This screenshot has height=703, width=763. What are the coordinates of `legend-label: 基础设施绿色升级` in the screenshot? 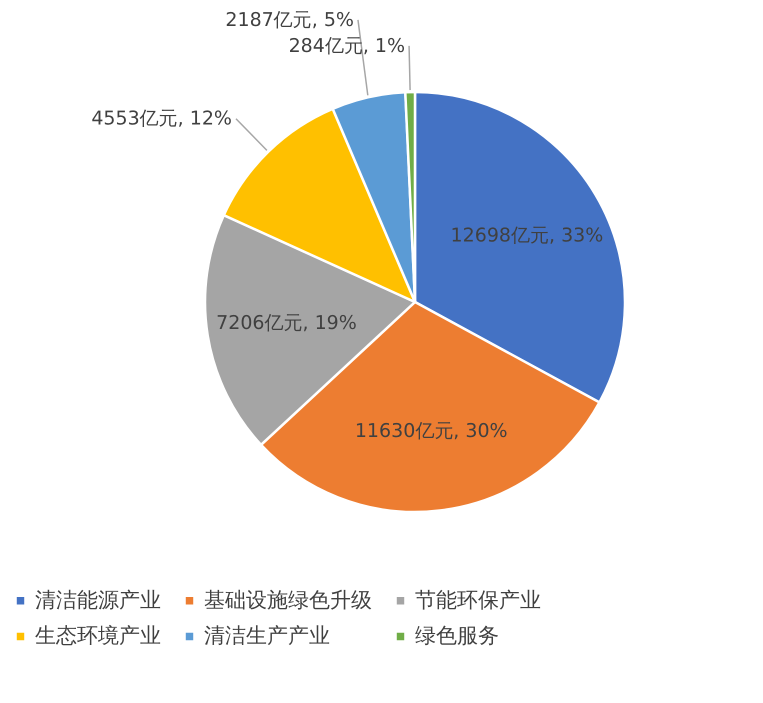 It's located at (288, 600).